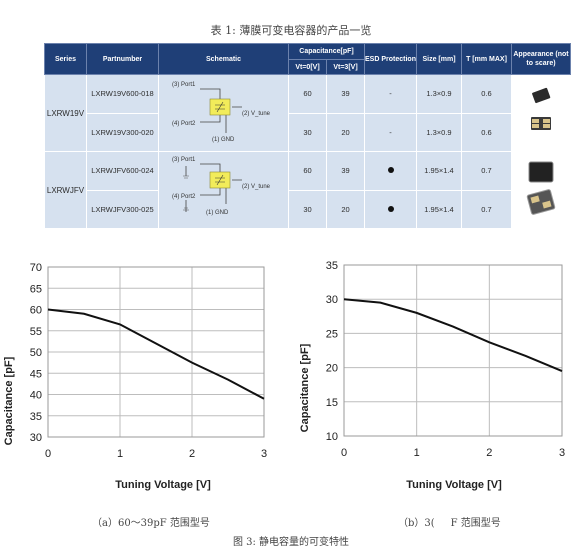 This screenshot has height=551, width=582. I want to click on y-tick-label: 55, so click(36, 332).